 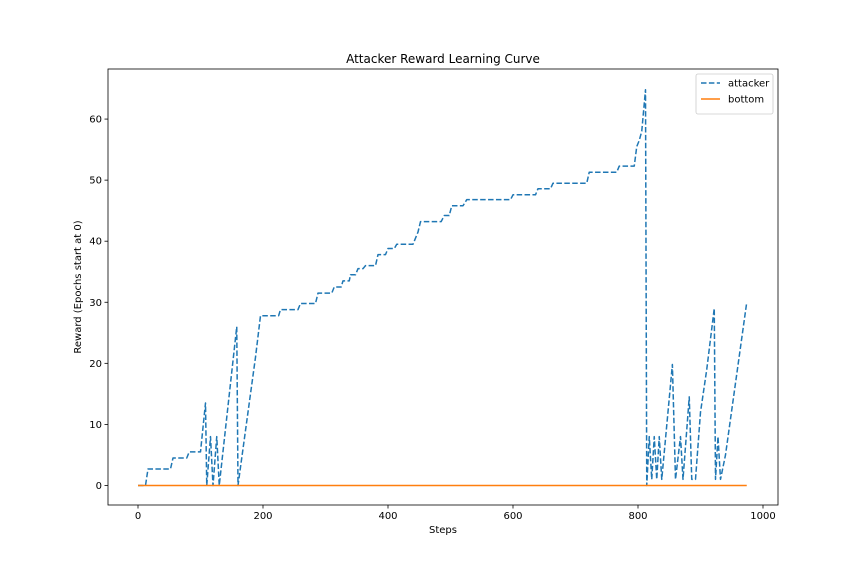 What do you see at coordinates (138, 516) in the screenshot?
I see `x-tick-label: 0` at bounding box center [138, 516].